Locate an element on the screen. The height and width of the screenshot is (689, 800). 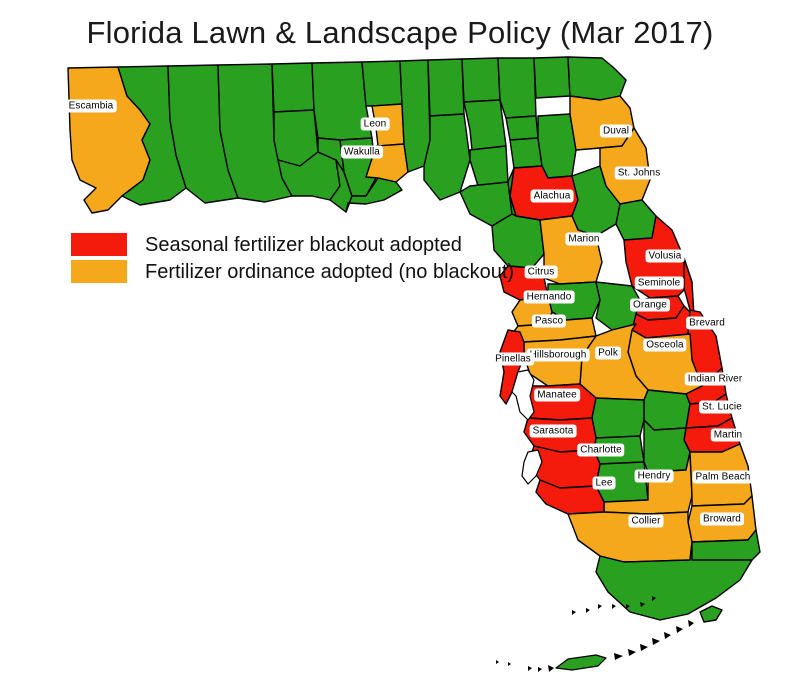
county-label-palm-beach: Palm Beach is located at coordinates (723, 477).